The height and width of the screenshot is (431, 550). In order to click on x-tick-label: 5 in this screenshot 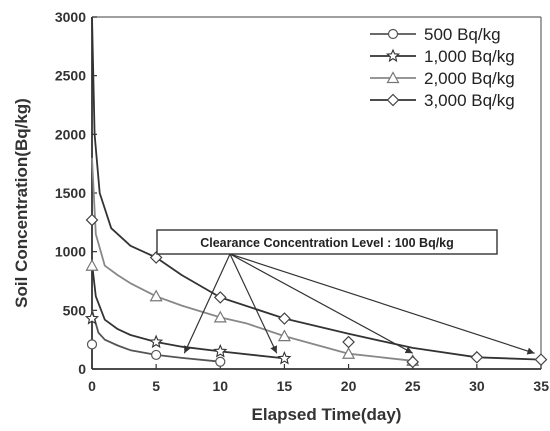, I will do `click(156, 386)`.